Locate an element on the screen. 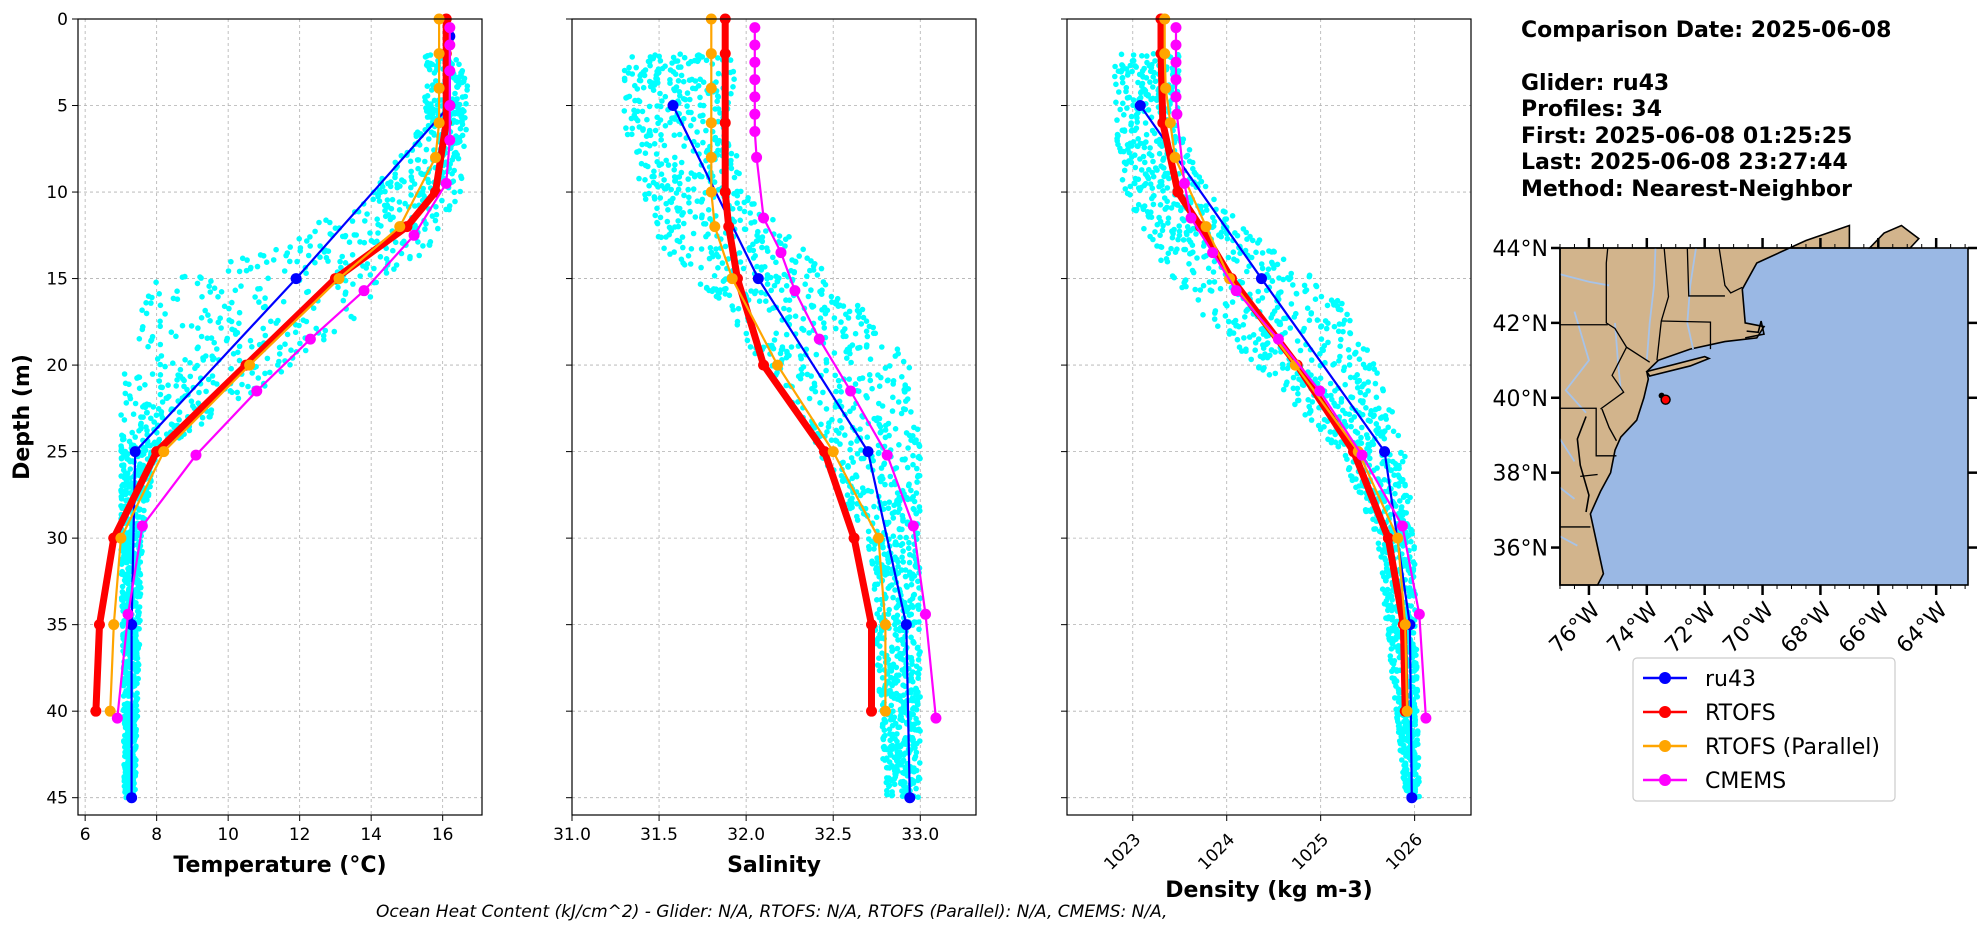  x-tick-label: 6 is located at coordinates (85, 835).